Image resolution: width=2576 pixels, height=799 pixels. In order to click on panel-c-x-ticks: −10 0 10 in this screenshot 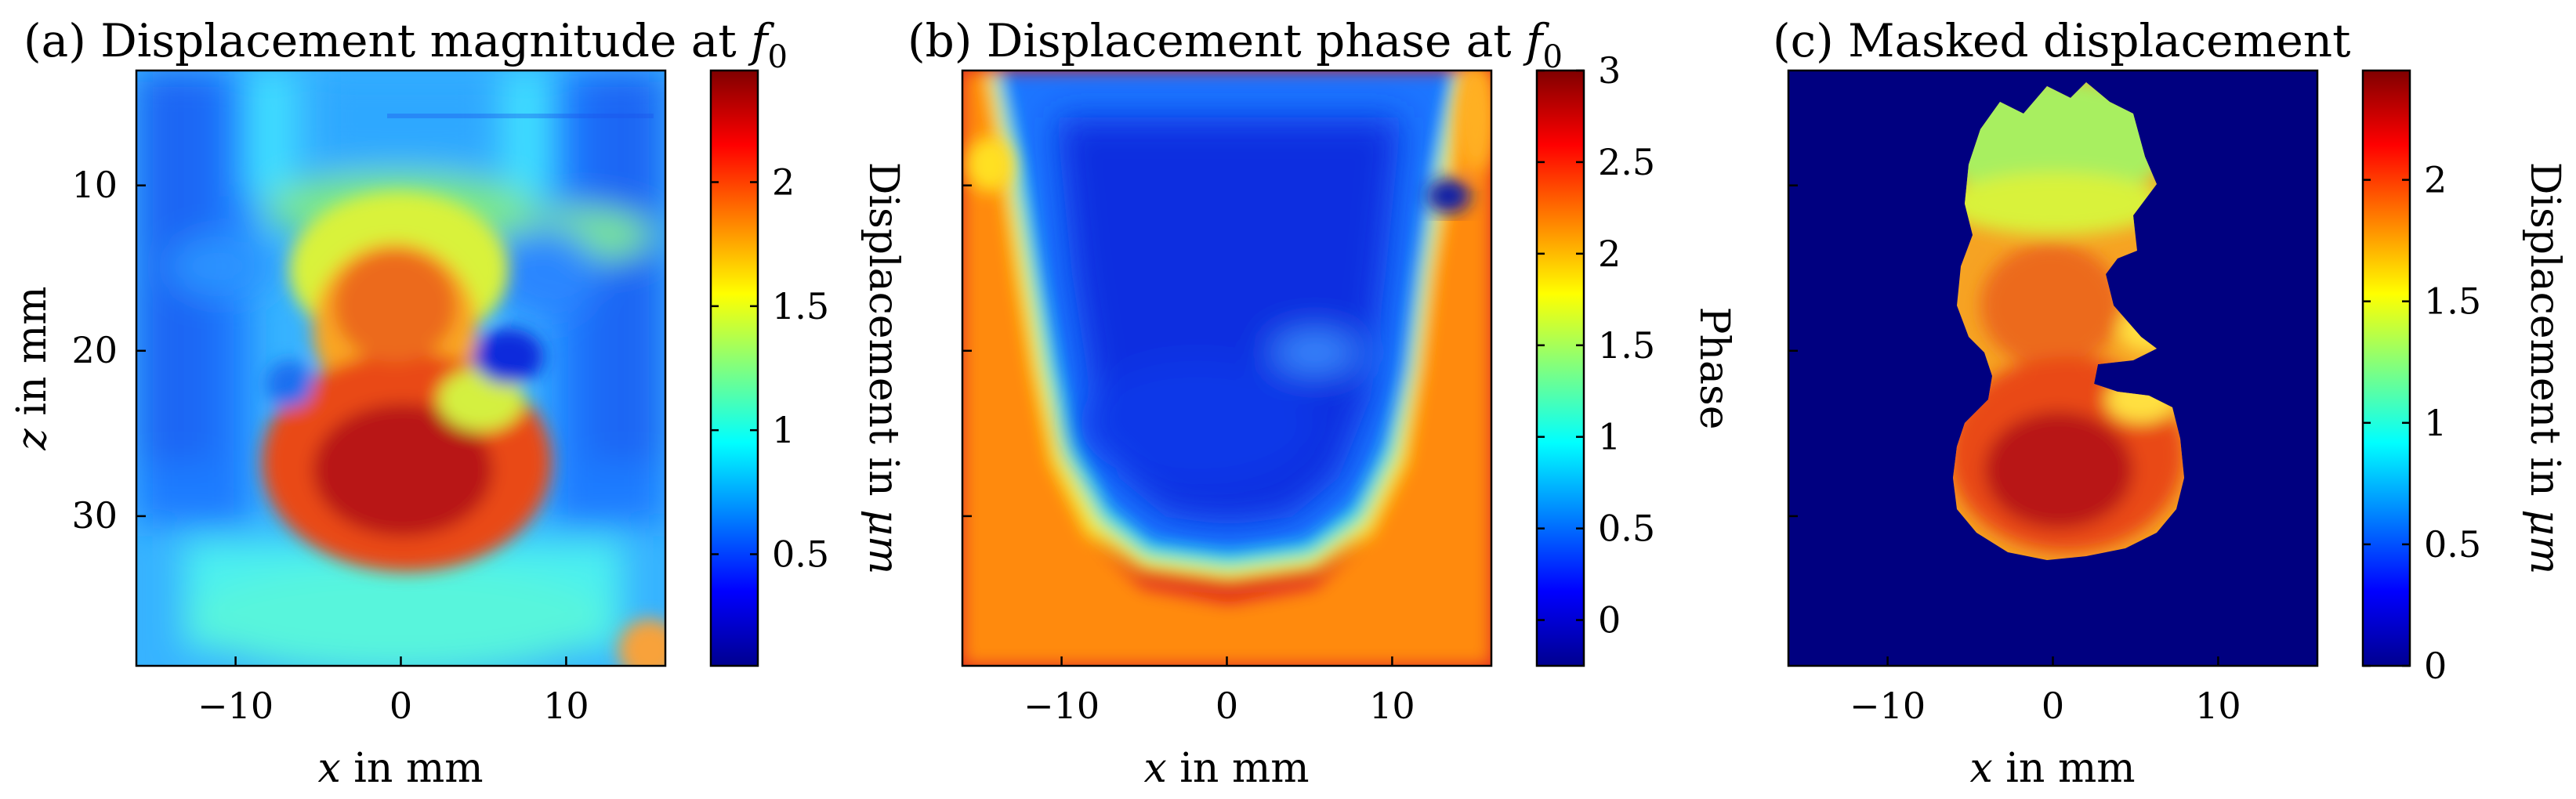, I will do `click(2045, 691)`.